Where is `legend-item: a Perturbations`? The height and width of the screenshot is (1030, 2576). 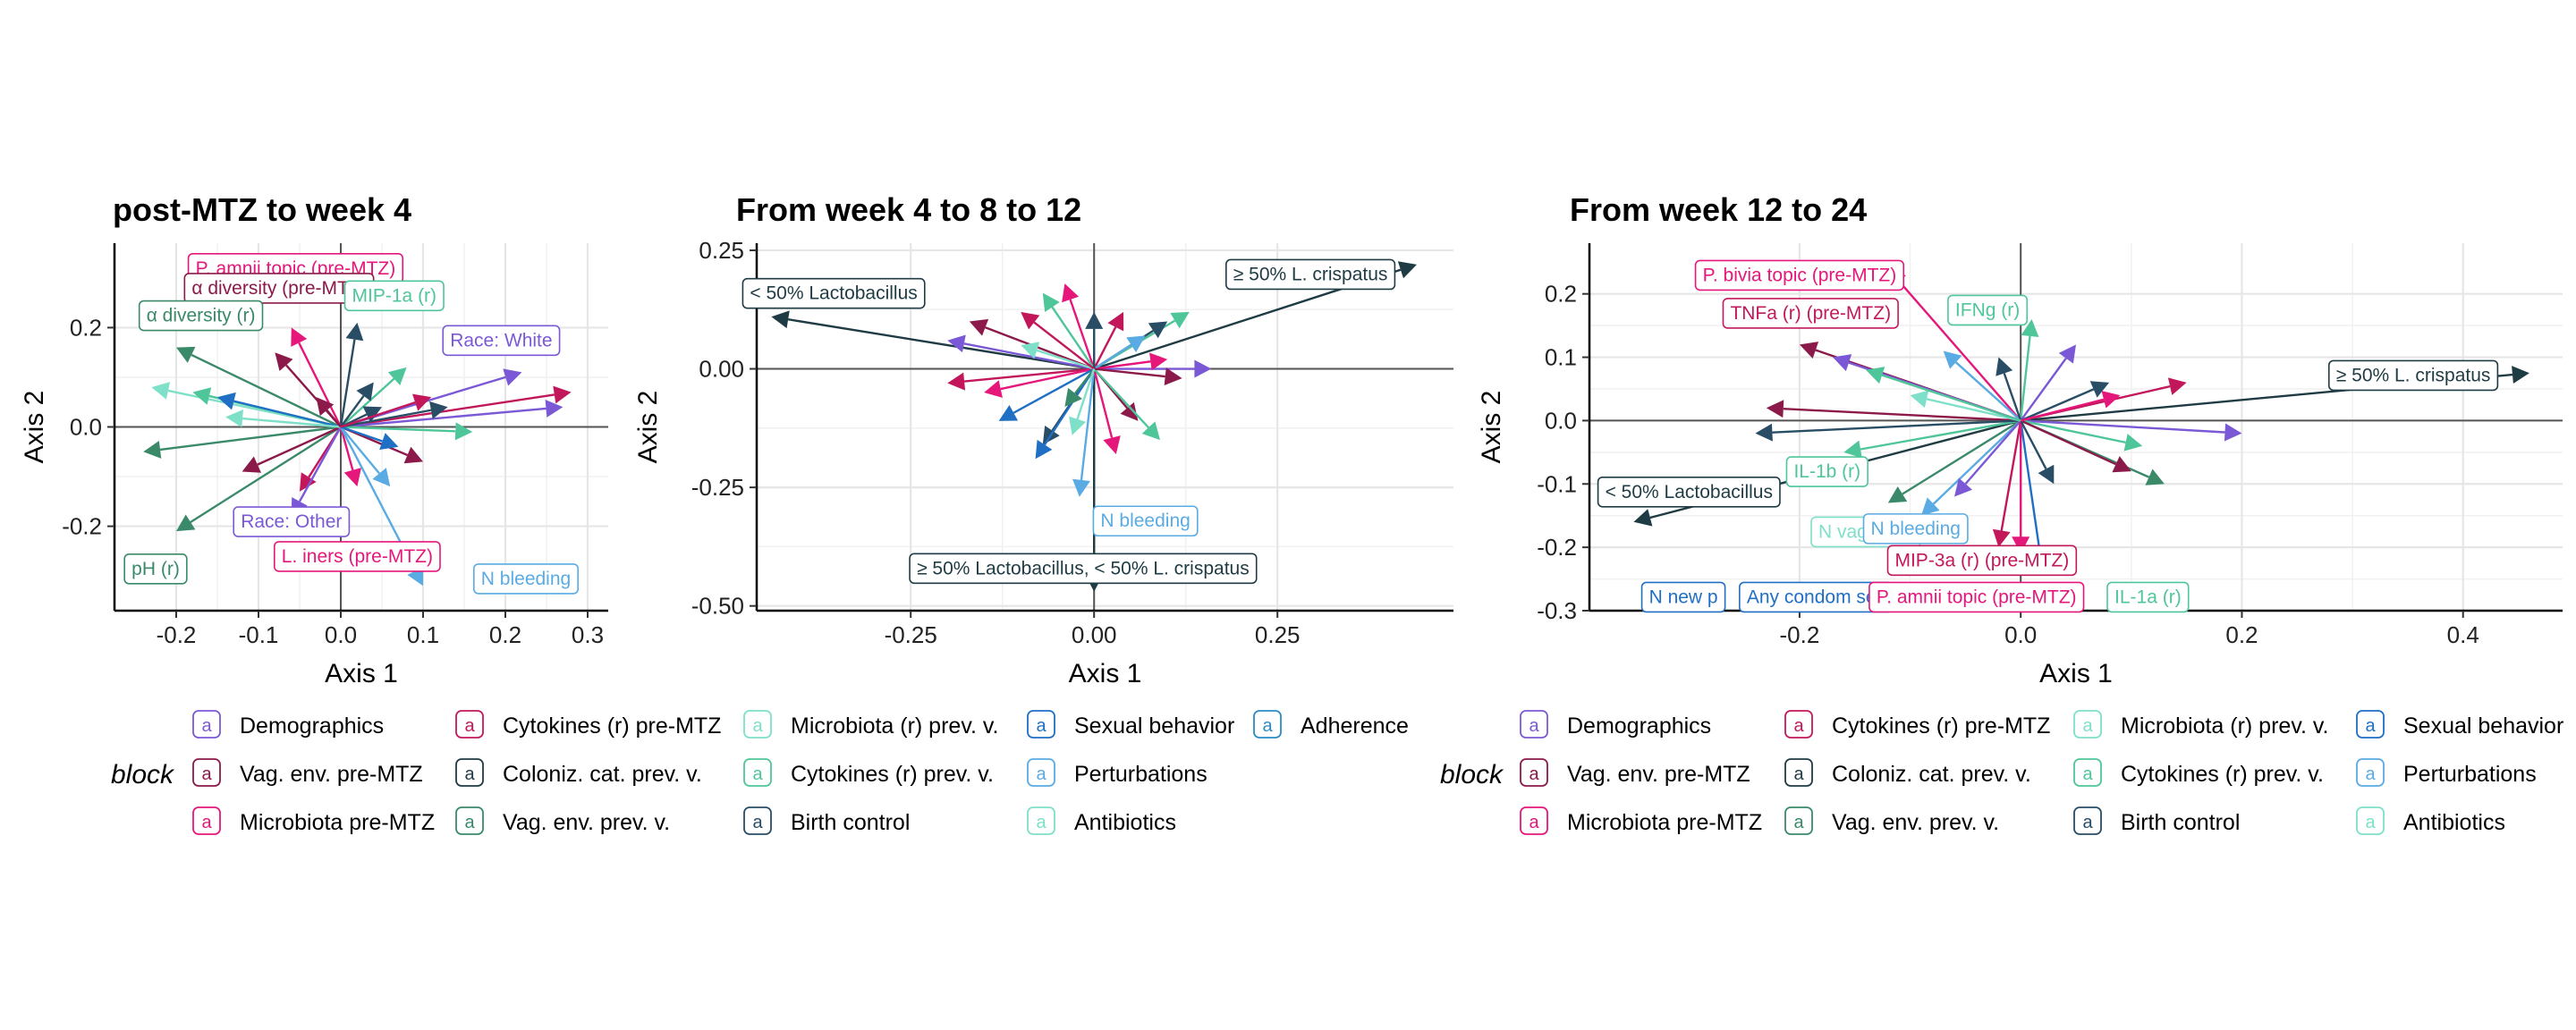 legend-item: a Perturbations is located at coordinates (2446, 772).